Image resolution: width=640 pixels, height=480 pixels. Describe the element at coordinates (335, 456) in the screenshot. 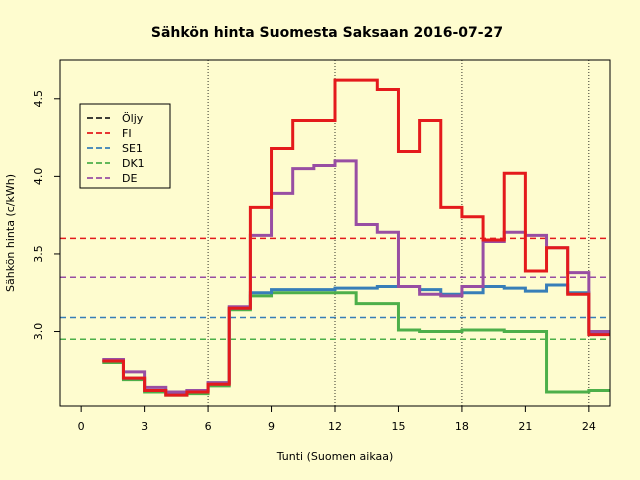

I see `x-axis-label: Tunti (Suomen aikaa)` at that location.